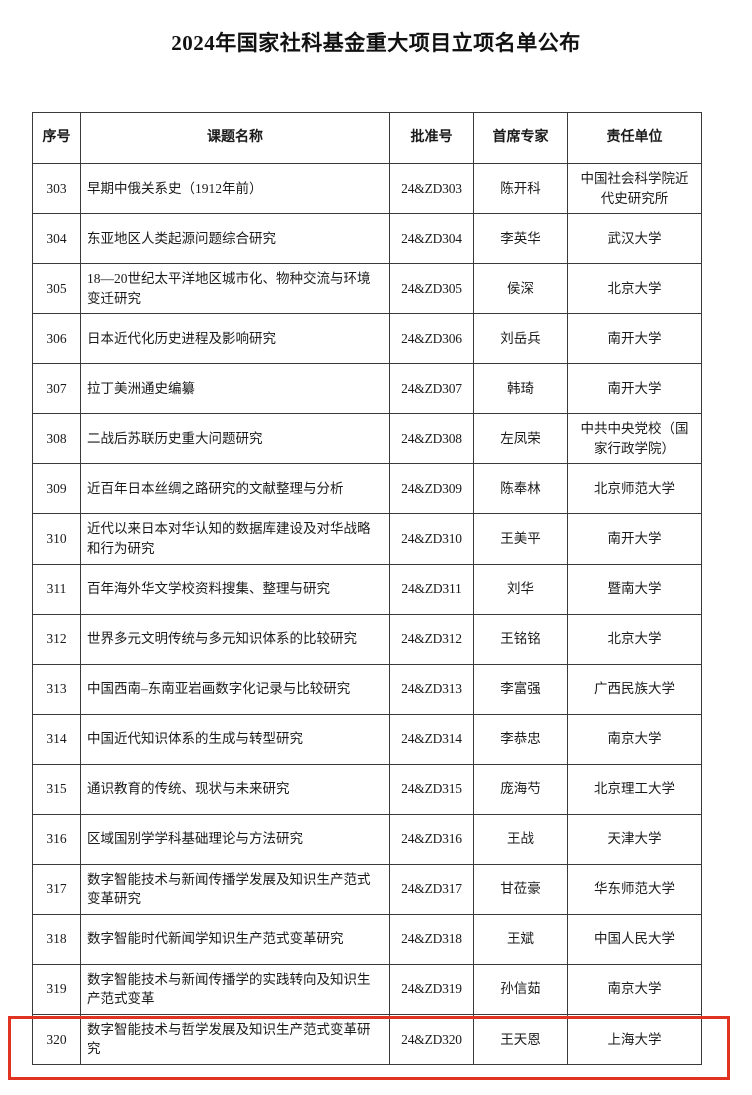  What do you see at coordinates (431, 539) in the screenshot?
I see `cell-approval-number: 24&ZD310` at bounding box center [431, 539].